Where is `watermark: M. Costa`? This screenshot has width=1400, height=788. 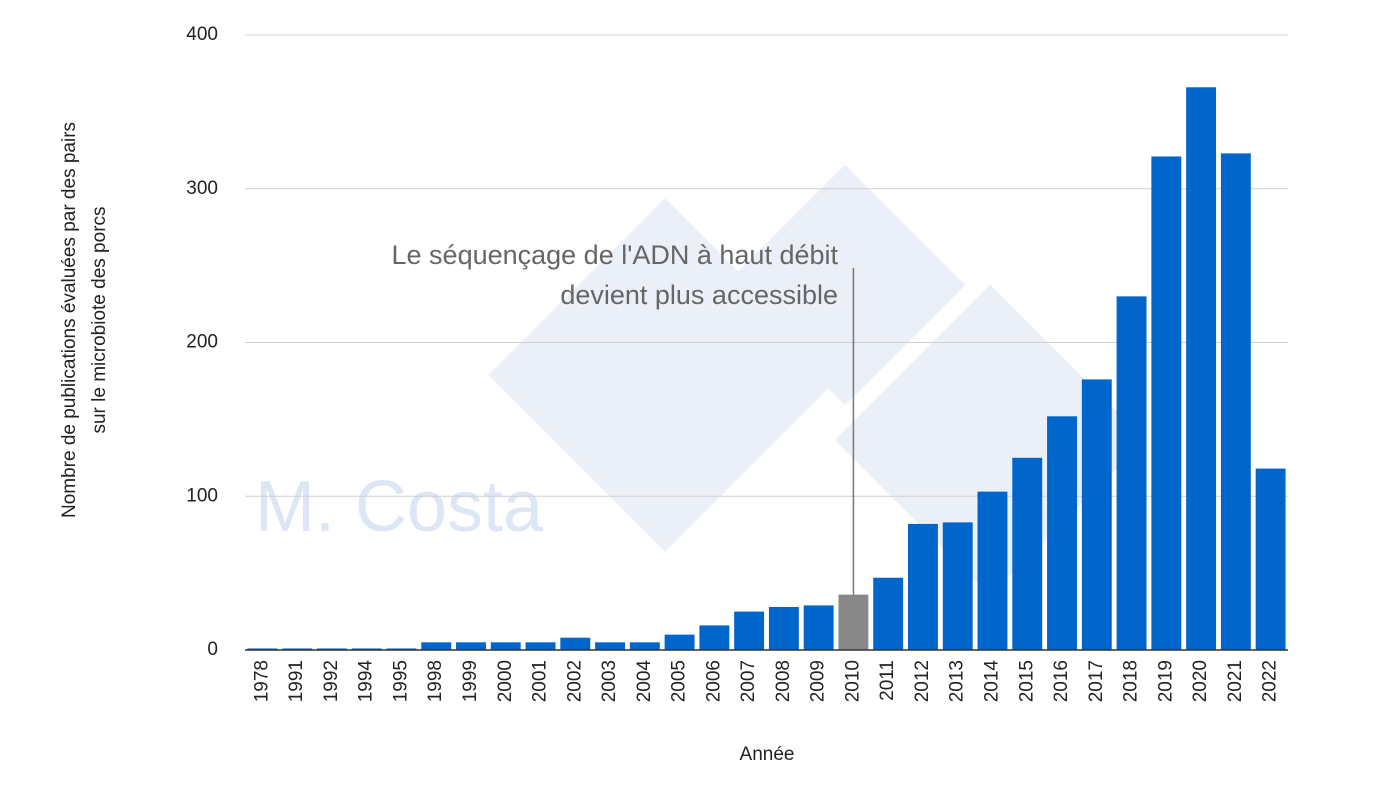 watermark: M. Costa is located at coordinates (399, 507).